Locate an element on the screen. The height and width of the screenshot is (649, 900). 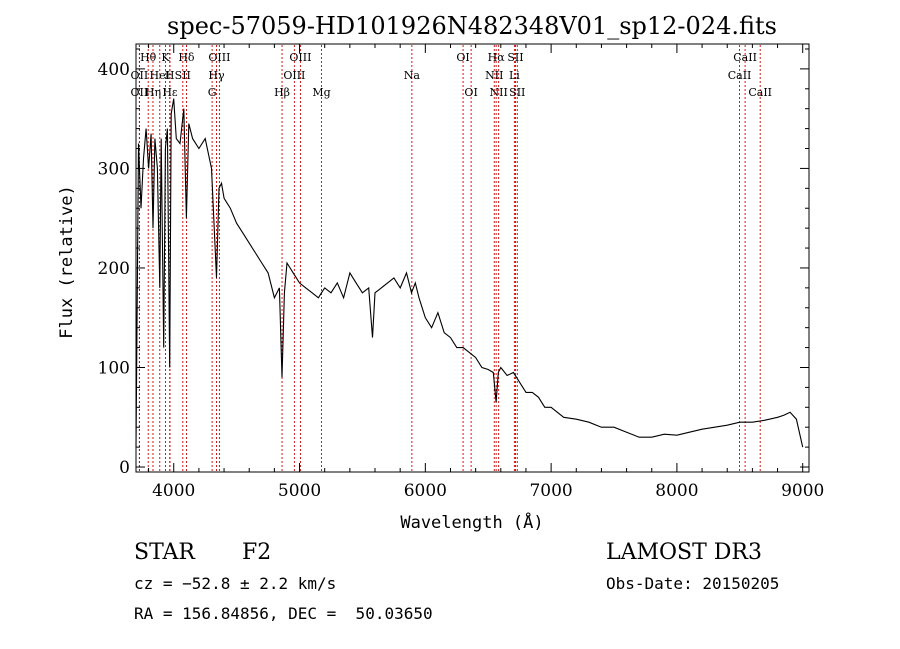
y-tick-label: 300 is located at coordinates (114, 169).